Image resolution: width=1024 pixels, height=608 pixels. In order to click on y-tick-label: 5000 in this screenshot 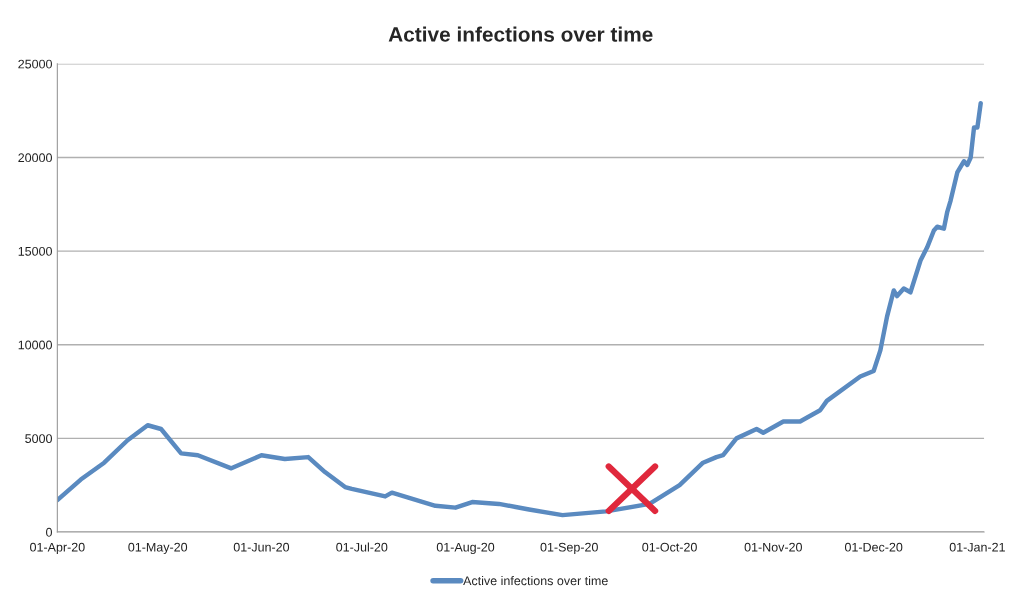, I will do `click(38, 439)`.